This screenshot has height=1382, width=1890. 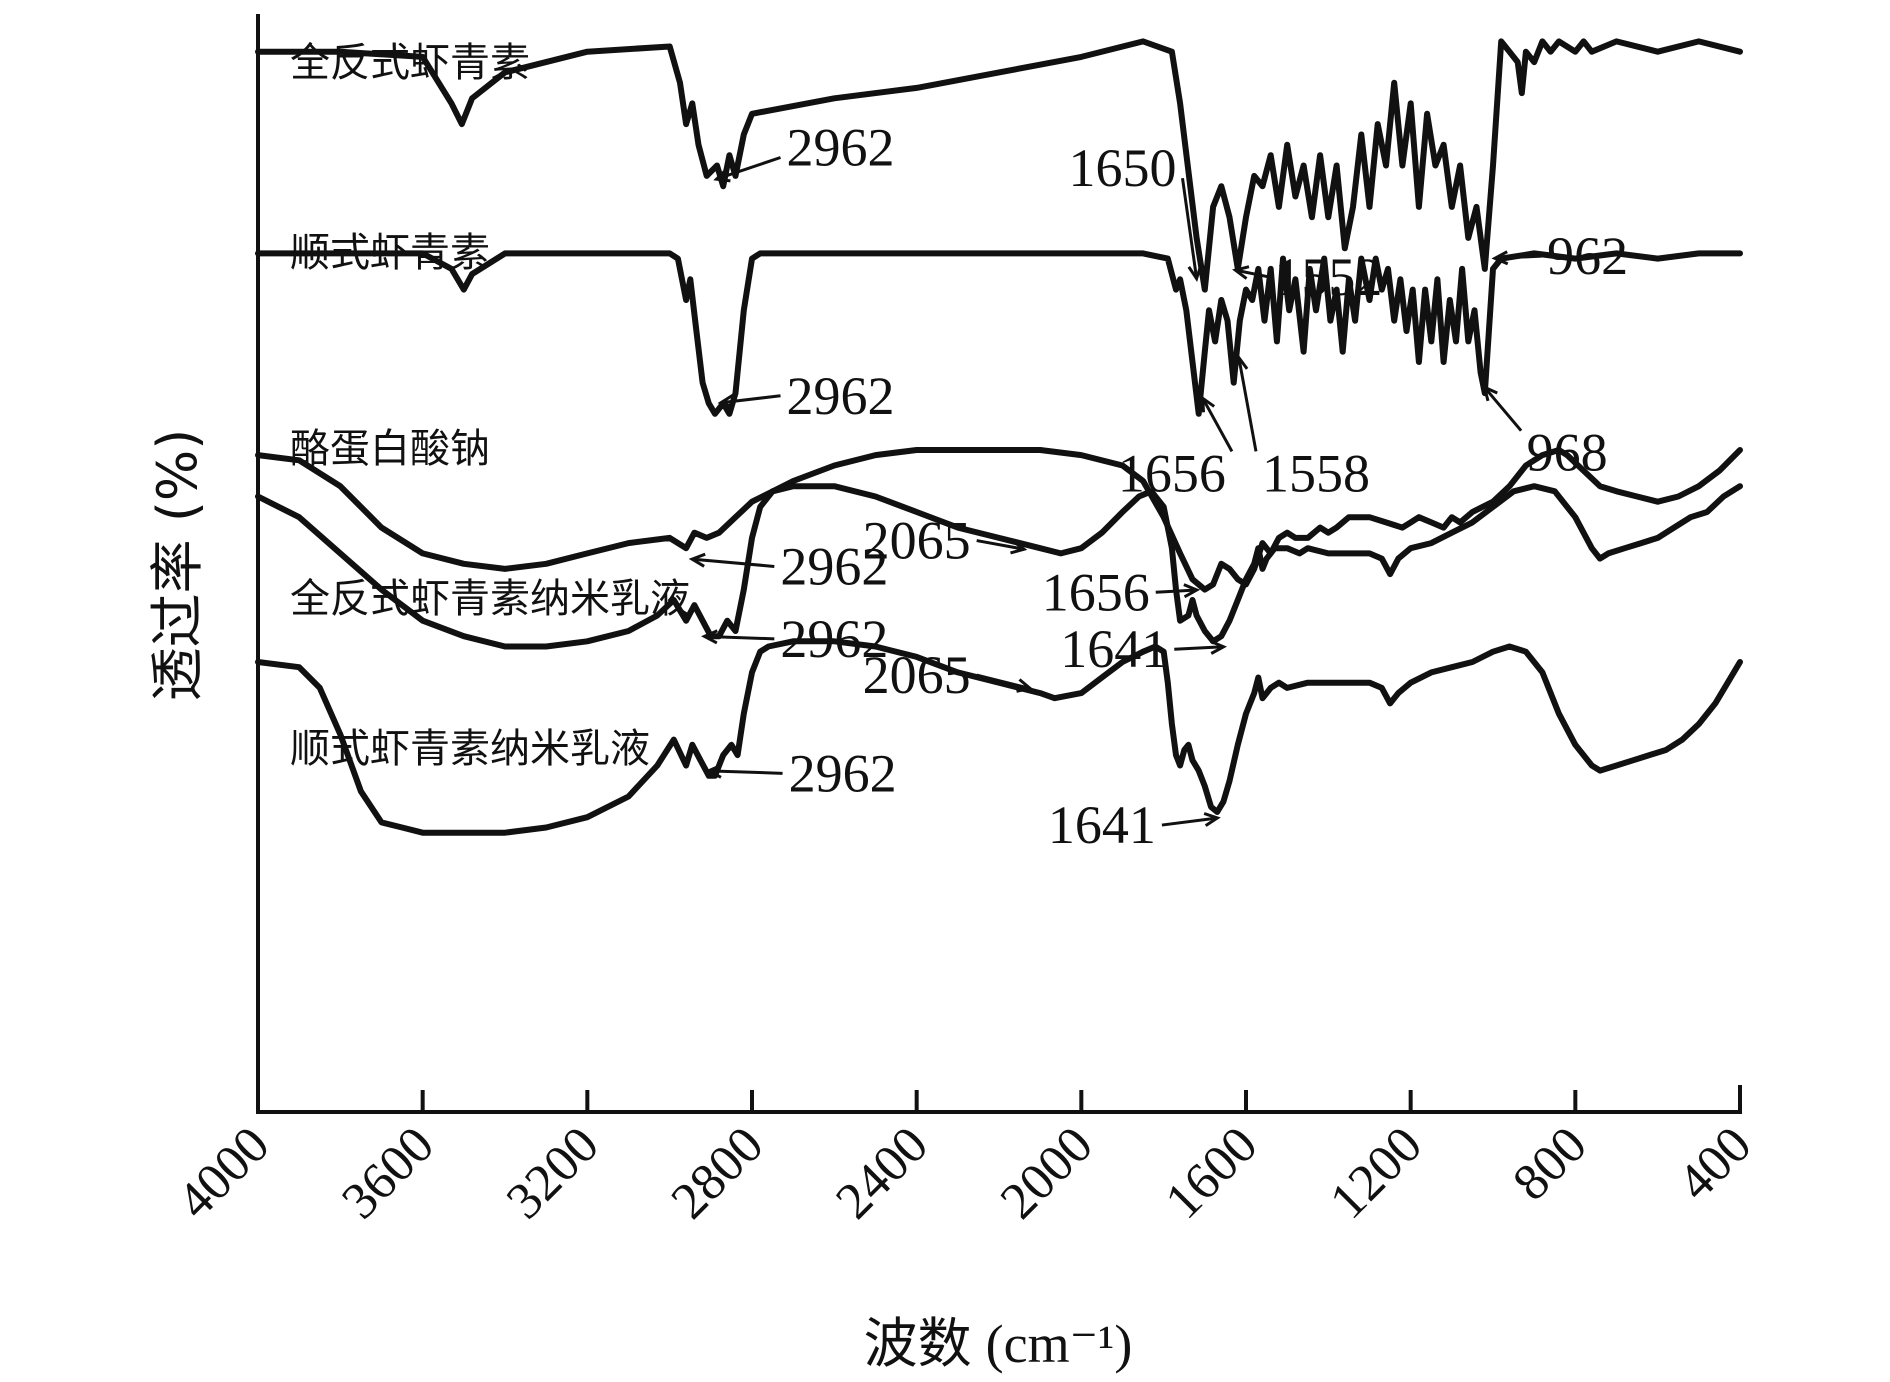 What do you see at coordinates (388, 1173) in the screenshot?
I see `x-tick-label: 3600` at bounding box center [388, 1173].